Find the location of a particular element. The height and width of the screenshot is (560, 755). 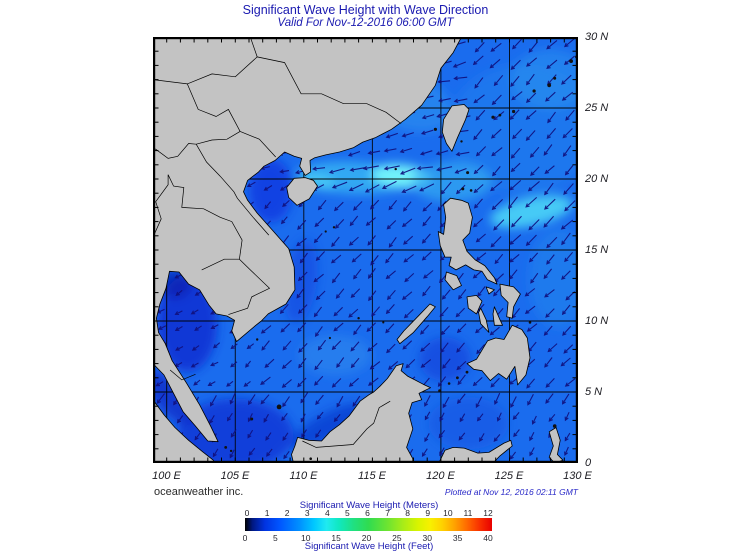

page-subtitle: Valid For Nov-12-2016 06:00 GMT is located at coordinates (365, 23).